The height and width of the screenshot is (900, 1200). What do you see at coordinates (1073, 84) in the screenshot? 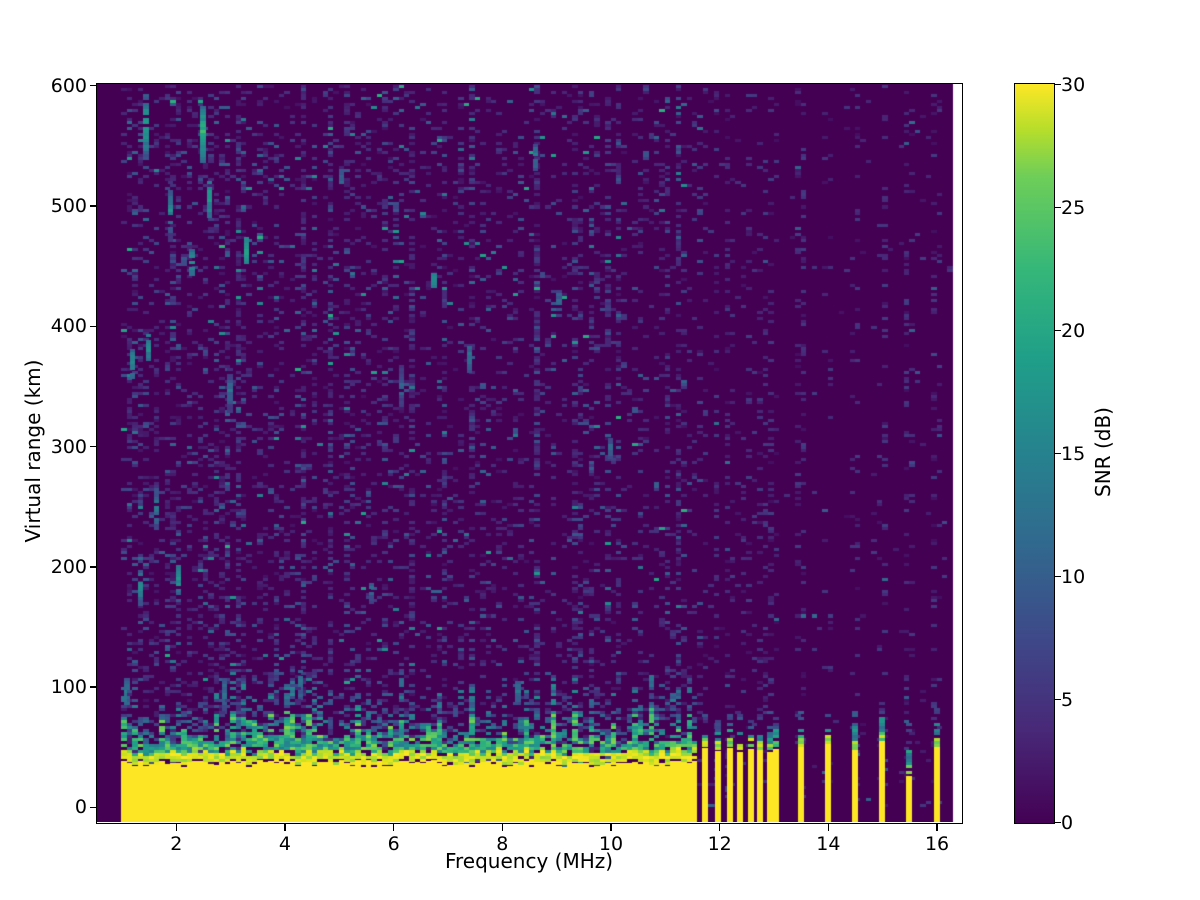
I see `colorbar-tick-label: 30` at bounding box center [1073, 84].